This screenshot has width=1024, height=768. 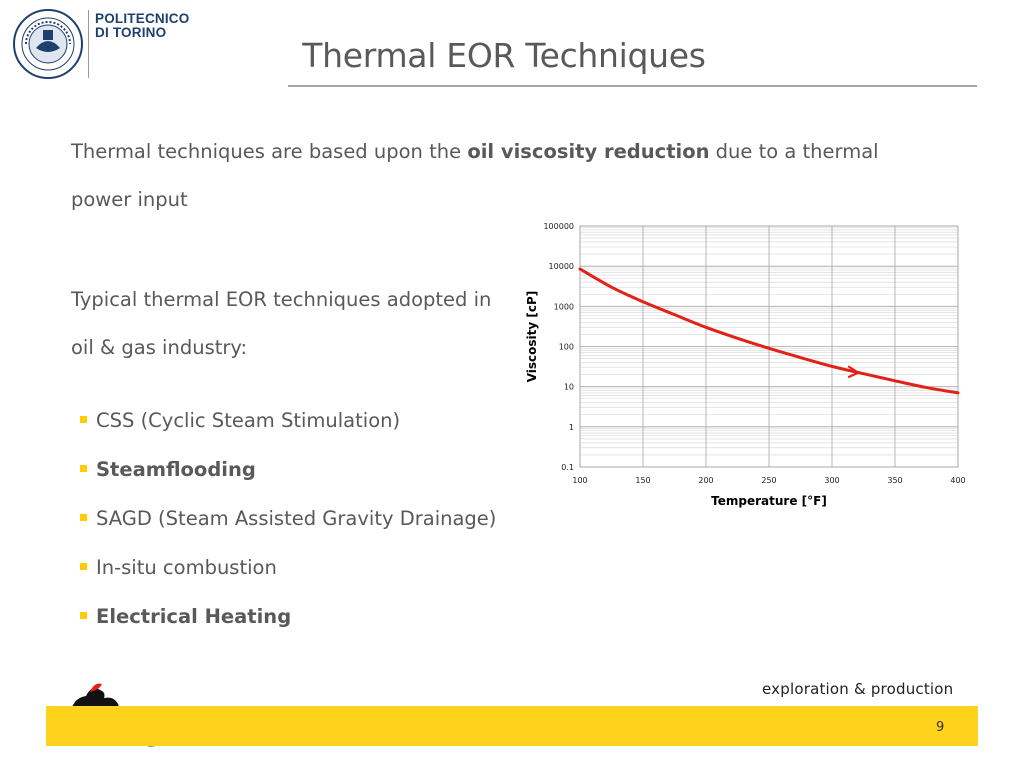 What do you see at coordinates (642, 480) in the screenshot?
I see `x-tick-label: 150` at bounding box center [642, 480].